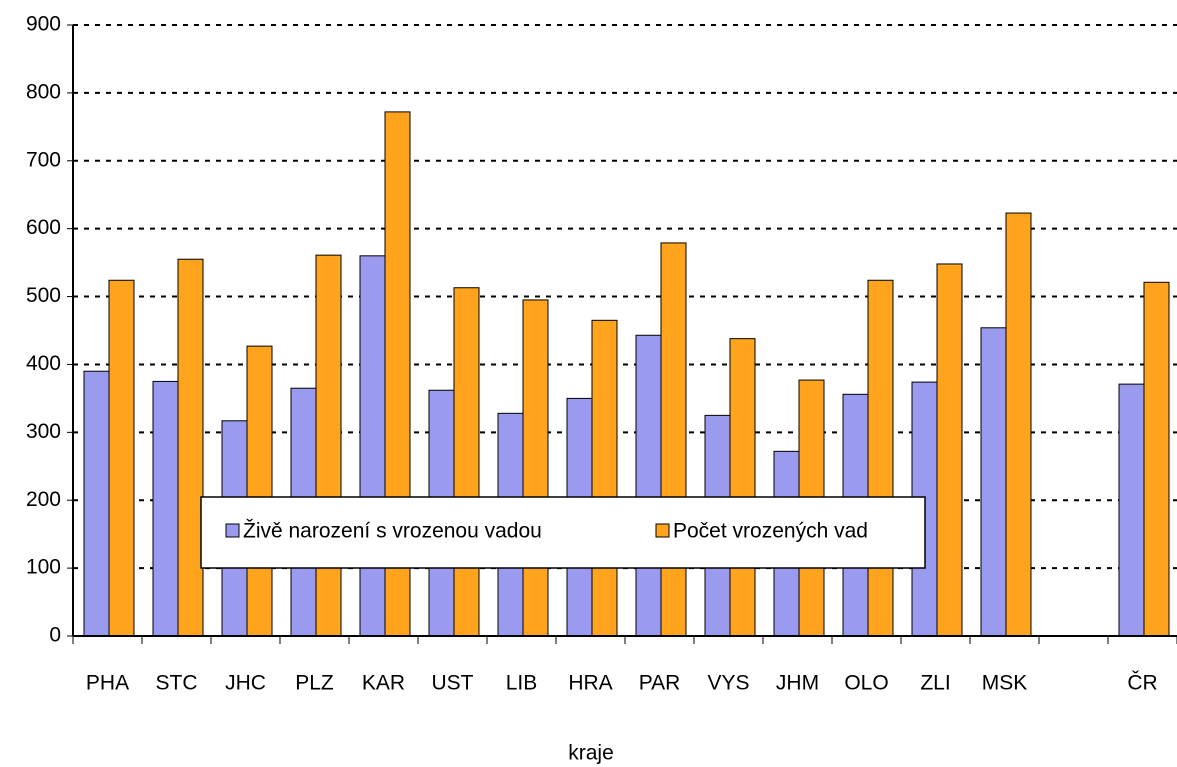 The height and width of the screenshot is (767, 1177). What do you see at coordinates (728, 683) in the screenshot?
I see `x-tick-label: VYS` at bounding box center [728, 683].